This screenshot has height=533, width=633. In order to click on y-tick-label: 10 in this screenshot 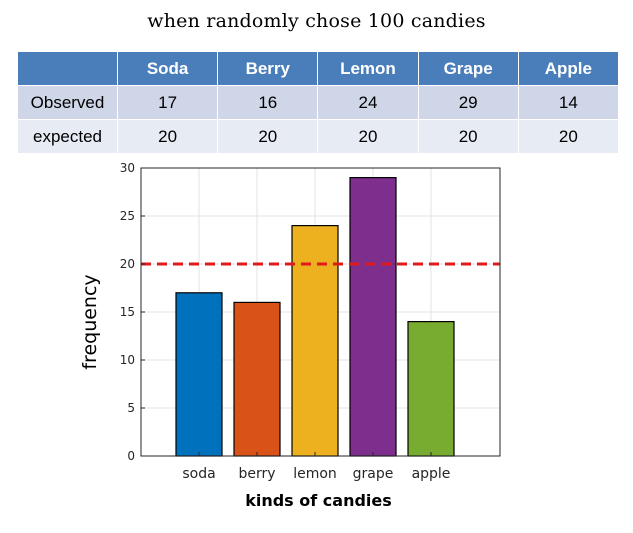, I will do `click(127, 360)`.